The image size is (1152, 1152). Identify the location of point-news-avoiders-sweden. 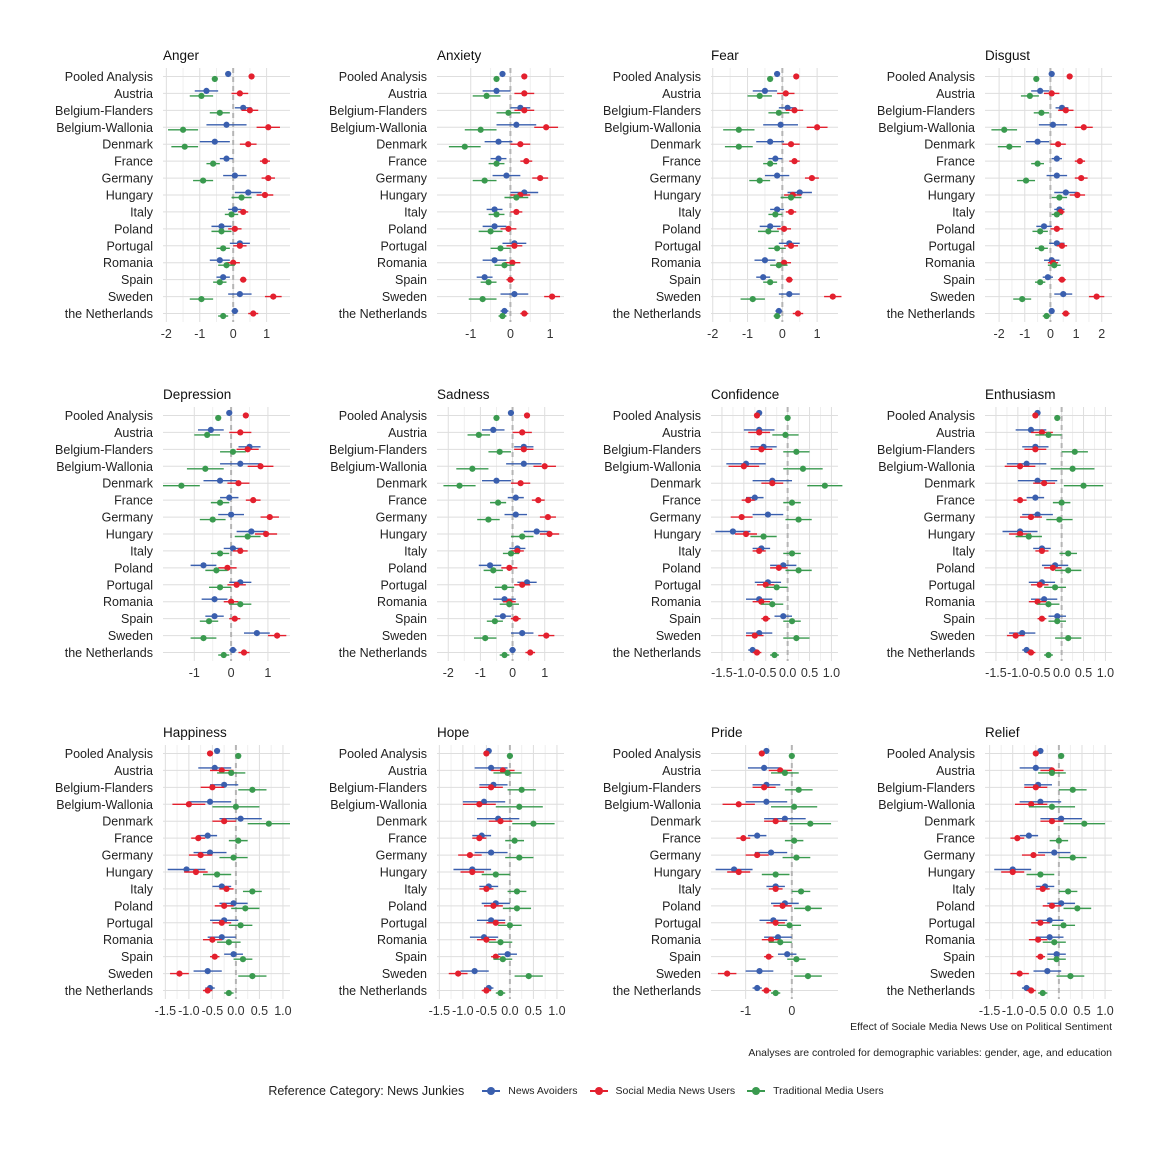
(759, 971).